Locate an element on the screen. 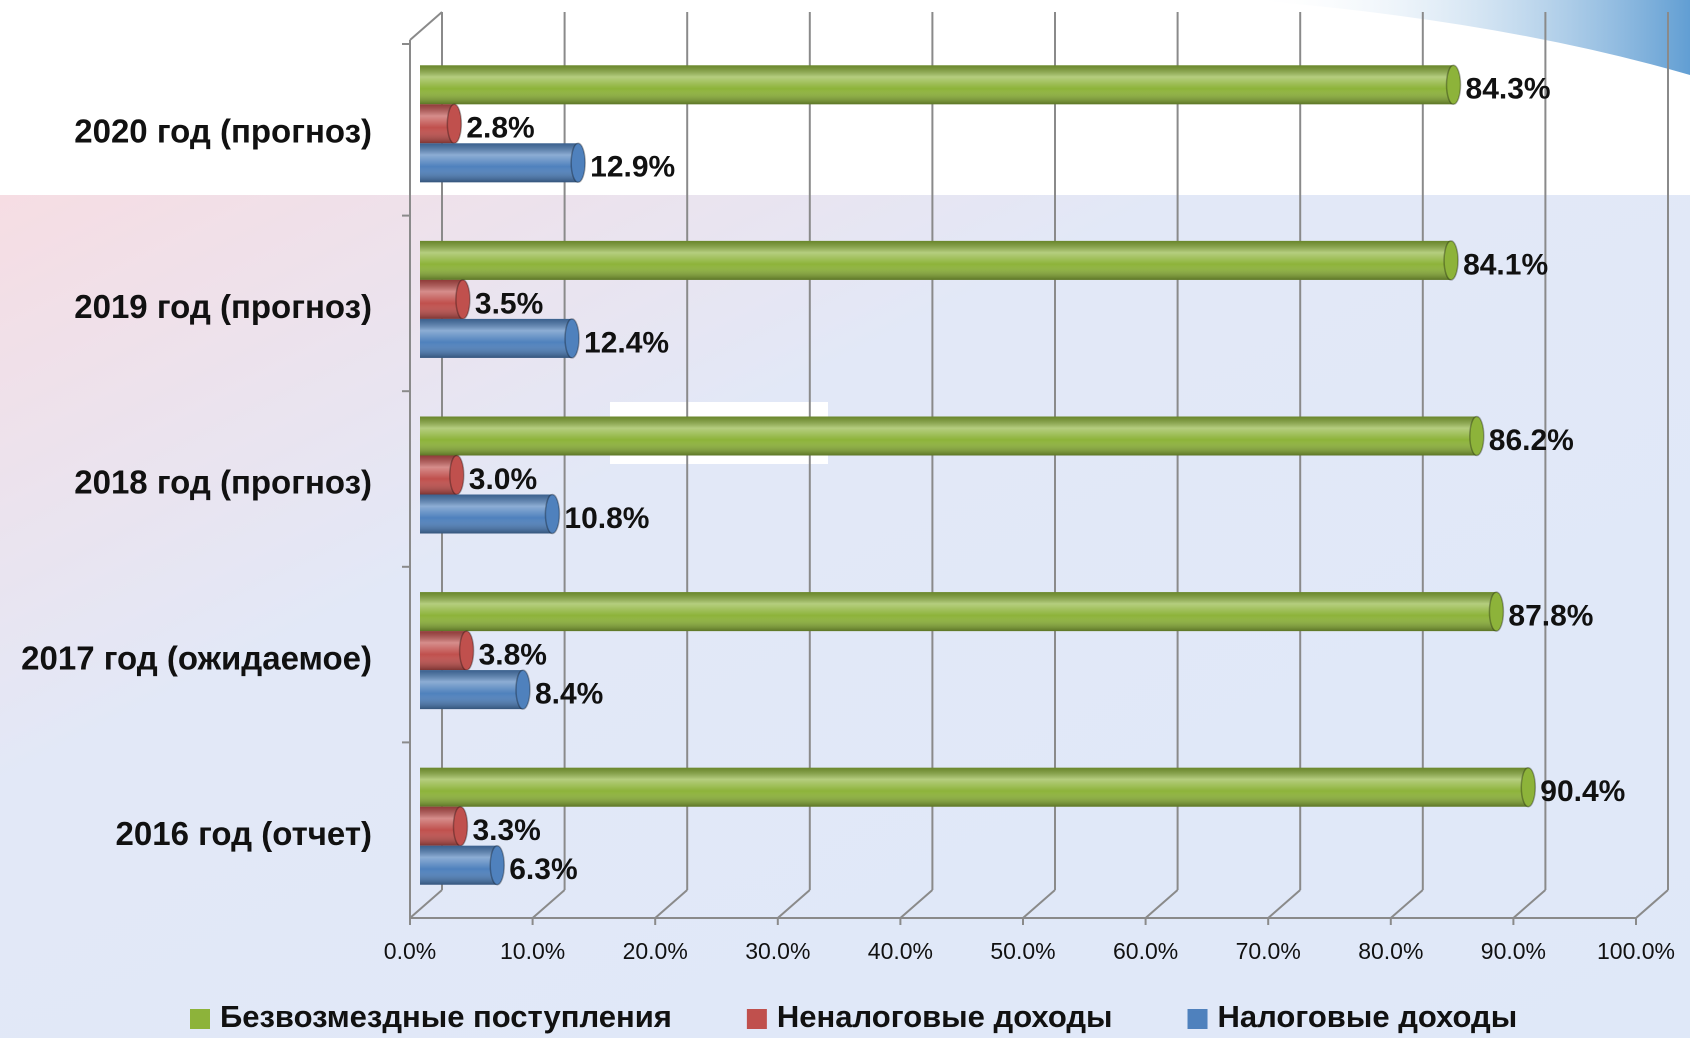 The height and width of the screenshot is (1043, 1690). data-label: 3.0% is located at coordinates (503, 479).